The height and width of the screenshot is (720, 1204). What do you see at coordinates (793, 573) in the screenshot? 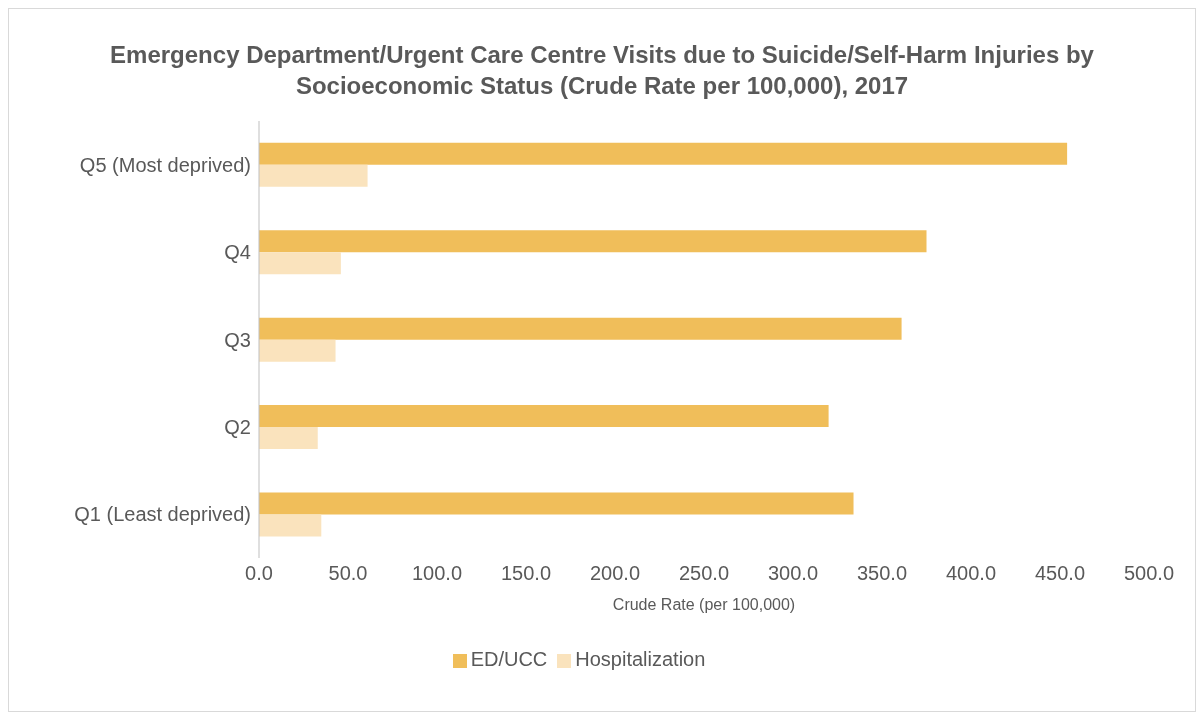
I see `x-tick-label: 300.0` at bounding box center [793, 573].